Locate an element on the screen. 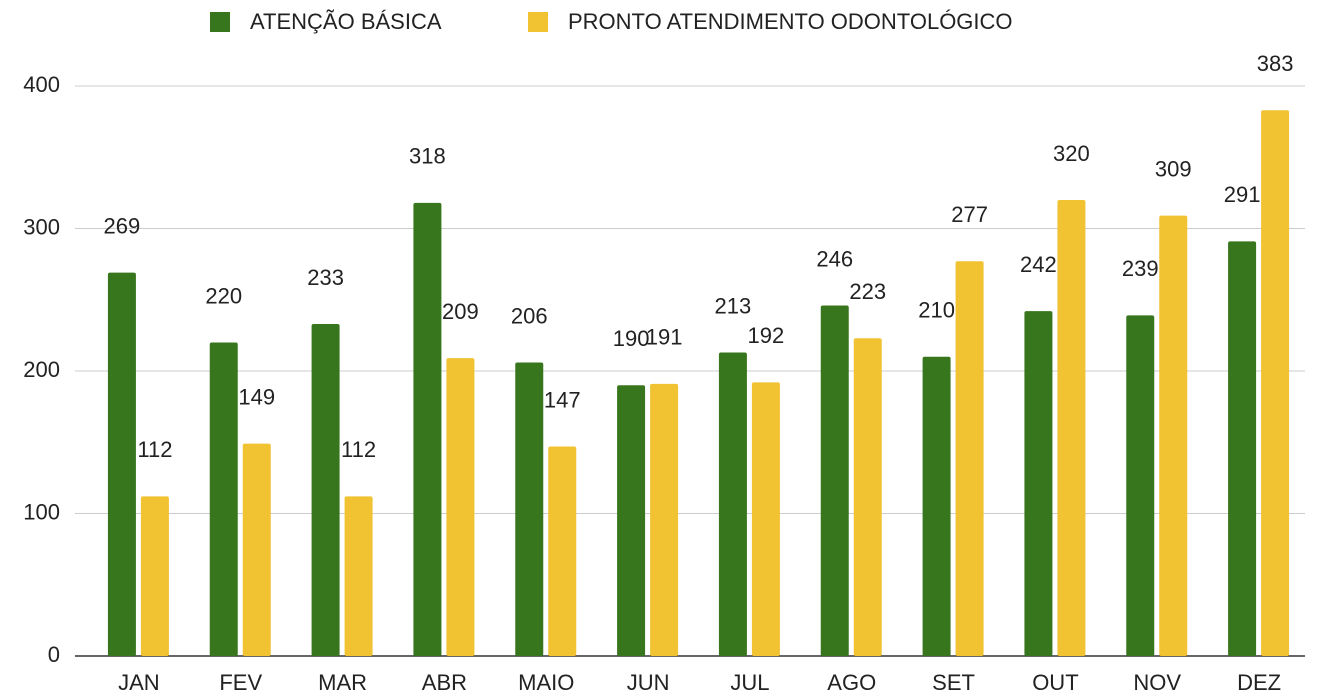  x-tick-label: JAN is located at coordinates (139, 682).